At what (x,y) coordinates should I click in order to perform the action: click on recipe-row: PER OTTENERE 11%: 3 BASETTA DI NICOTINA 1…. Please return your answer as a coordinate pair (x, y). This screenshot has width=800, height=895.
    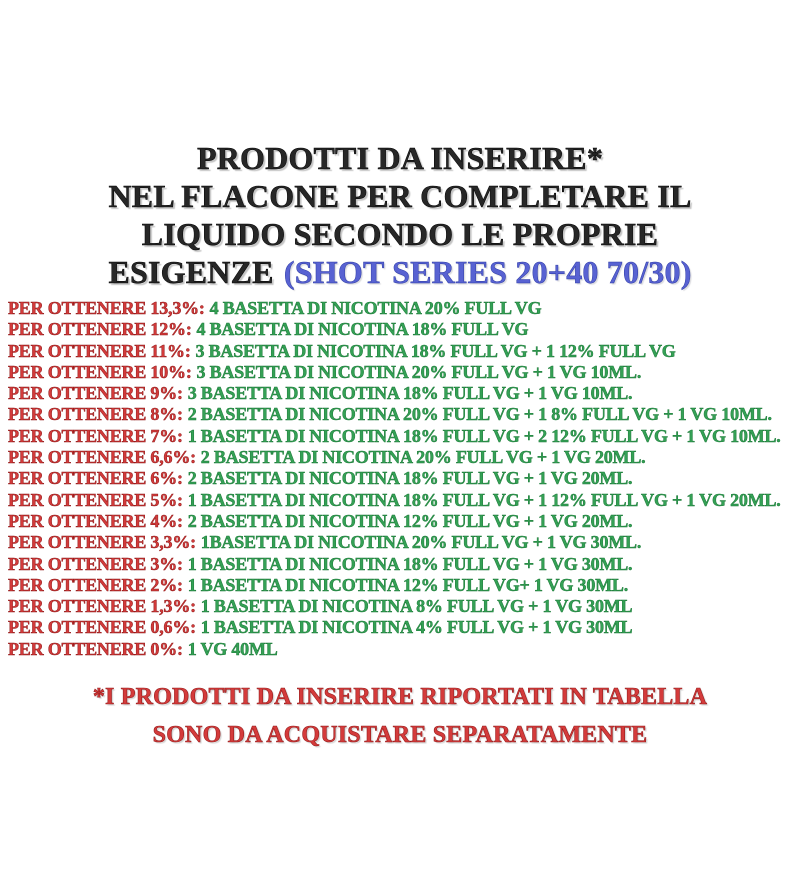
    Looking at the image, I should click on (394, 351).